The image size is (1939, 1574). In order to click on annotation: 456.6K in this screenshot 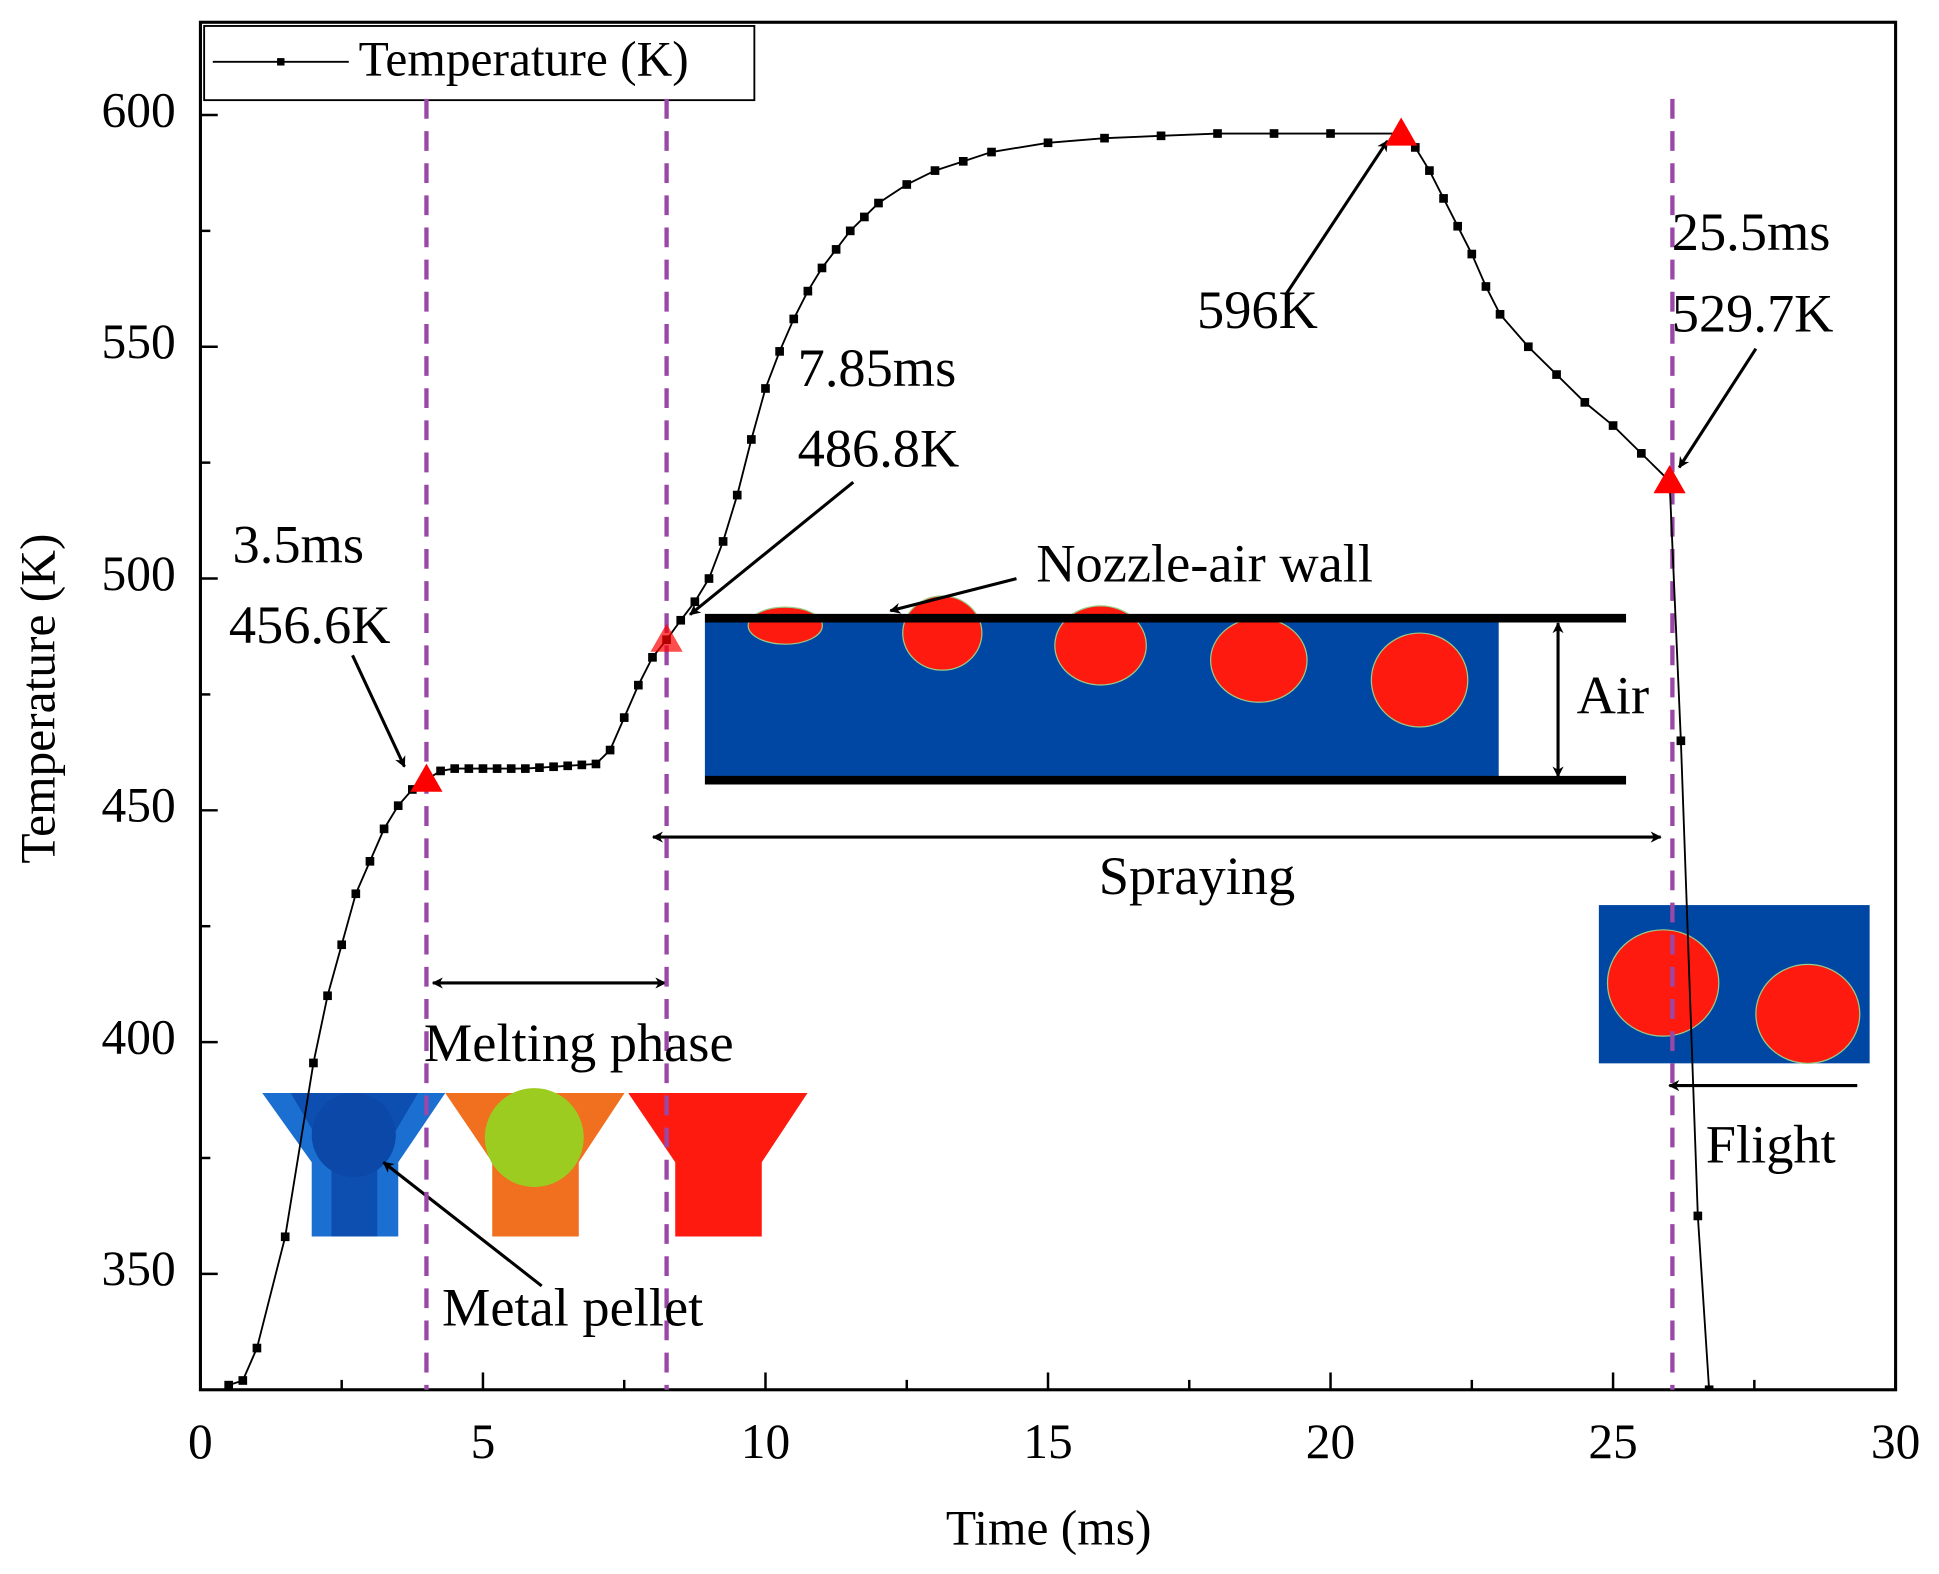, I will do `click(310, 625)`.